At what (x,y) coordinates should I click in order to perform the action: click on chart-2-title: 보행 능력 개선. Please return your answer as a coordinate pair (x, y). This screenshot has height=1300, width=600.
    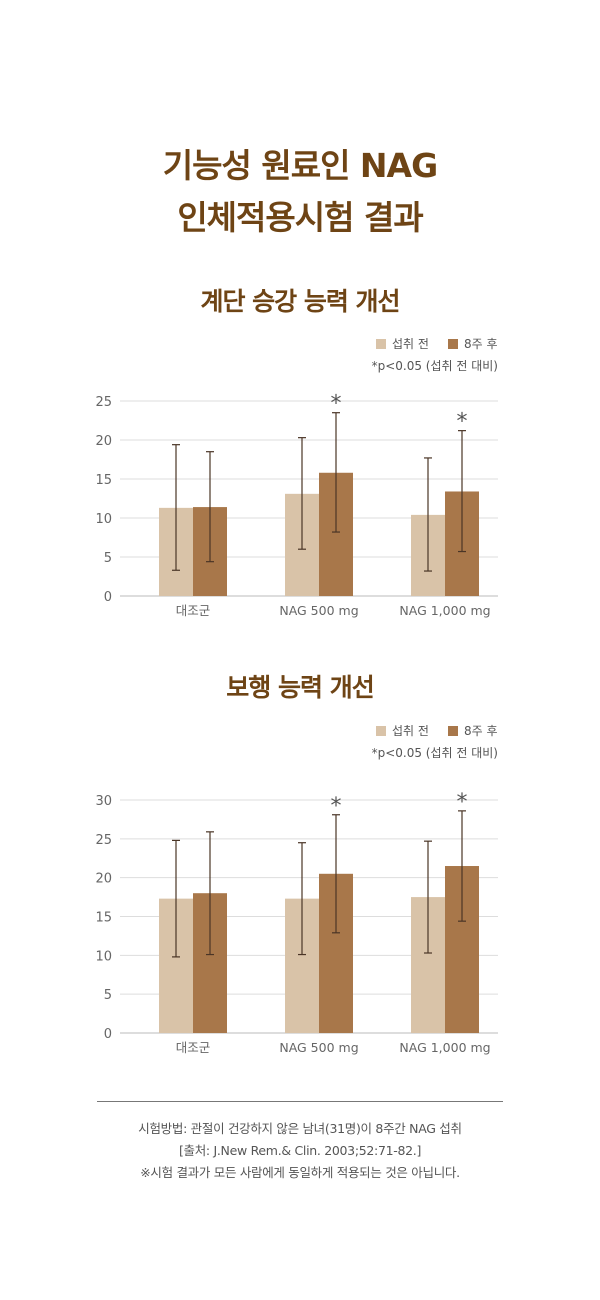
    Looking at the image, I should click on (300, 687).